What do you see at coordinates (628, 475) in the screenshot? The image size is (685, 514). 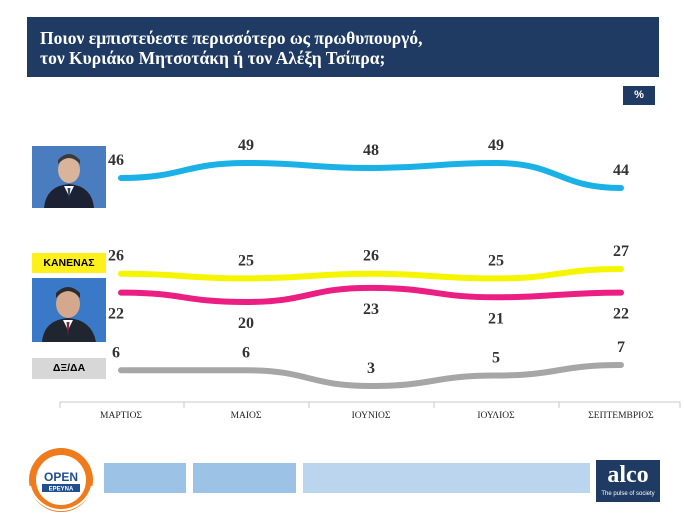 I see `alco-logo-text: alco` at bounding box center [628, 475].